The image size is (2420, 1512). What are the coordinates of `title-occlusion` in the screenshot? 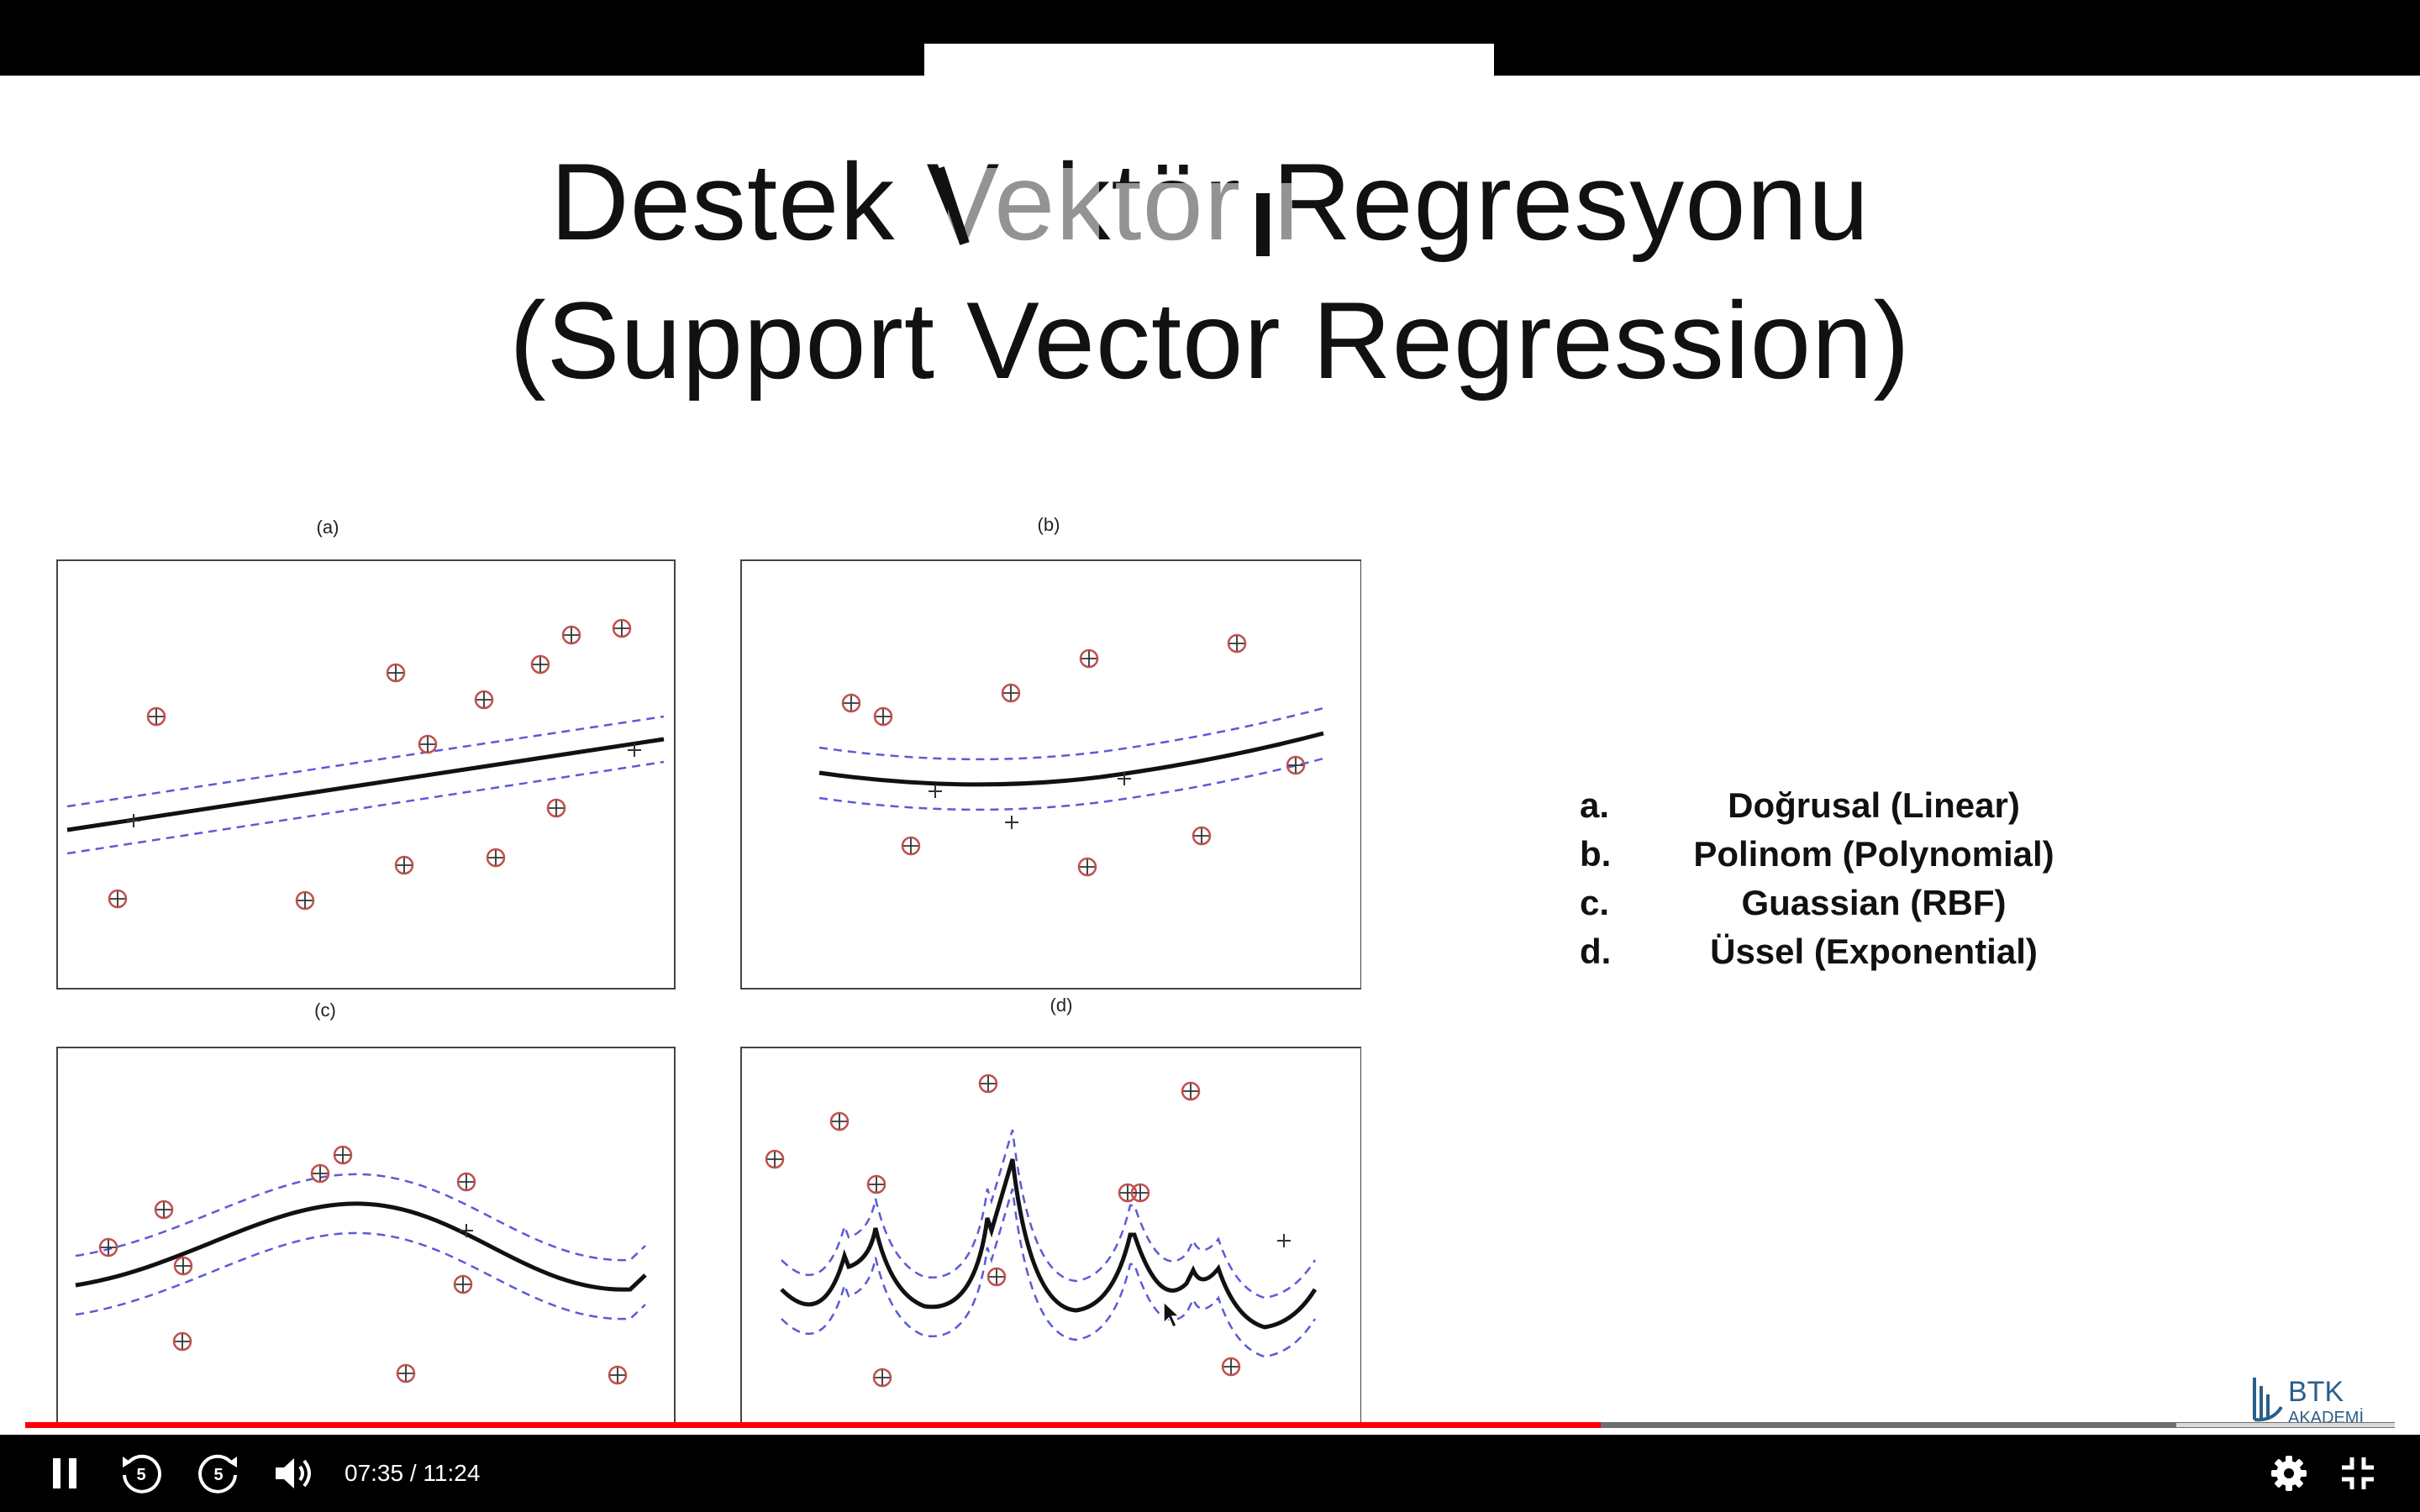 It's located at (1113, 211).